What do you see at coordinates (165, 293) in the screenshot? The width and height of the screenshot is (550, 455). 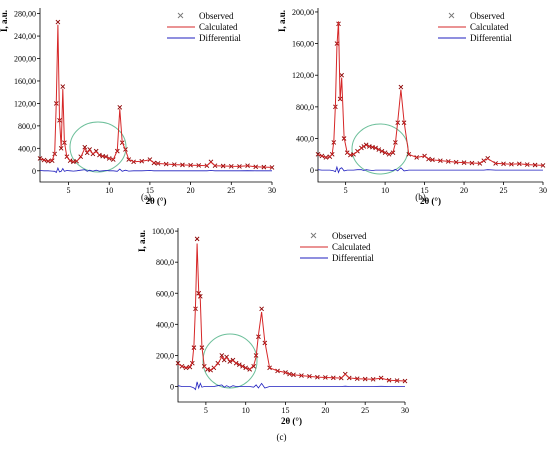 I see `y-tick-label: 600,0` at bounding box center [165, 293].